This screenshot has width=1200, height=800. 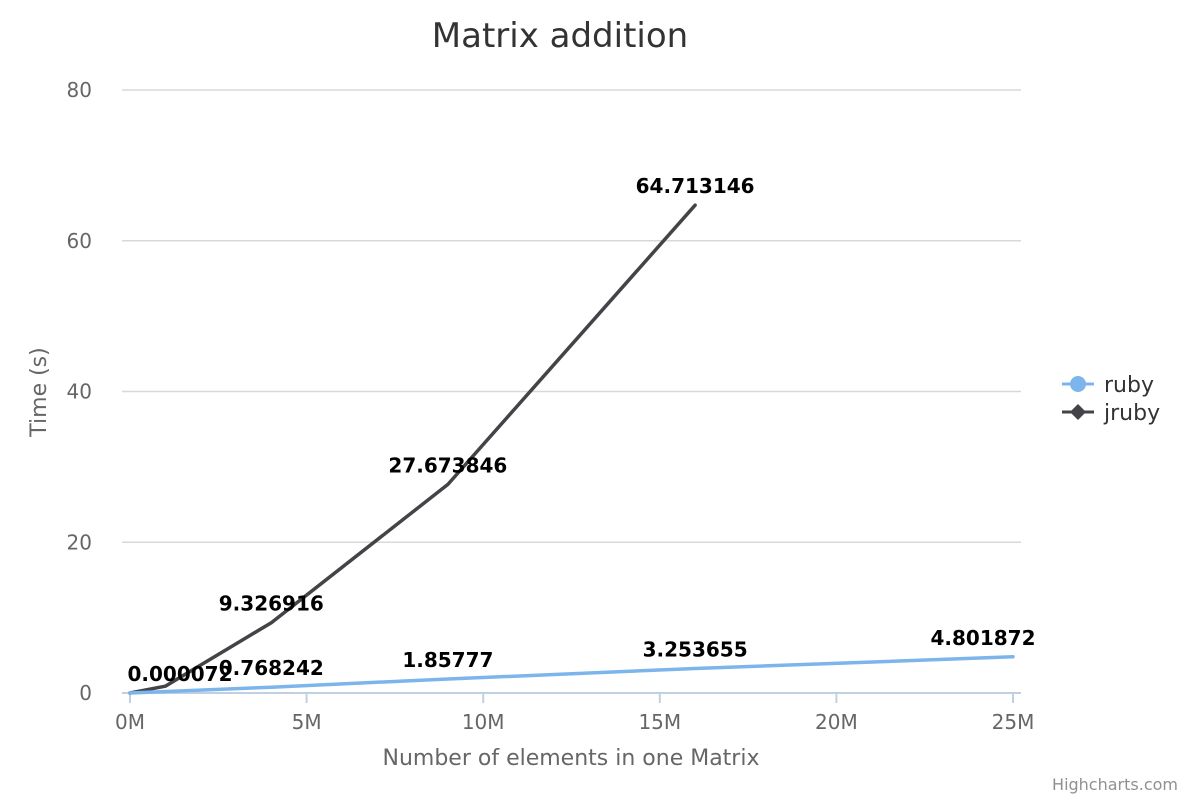 What do you see at coordinates (79, 542) in the screenshot?
I see `y-tick-label: 20` at bounding box center [79, 542].